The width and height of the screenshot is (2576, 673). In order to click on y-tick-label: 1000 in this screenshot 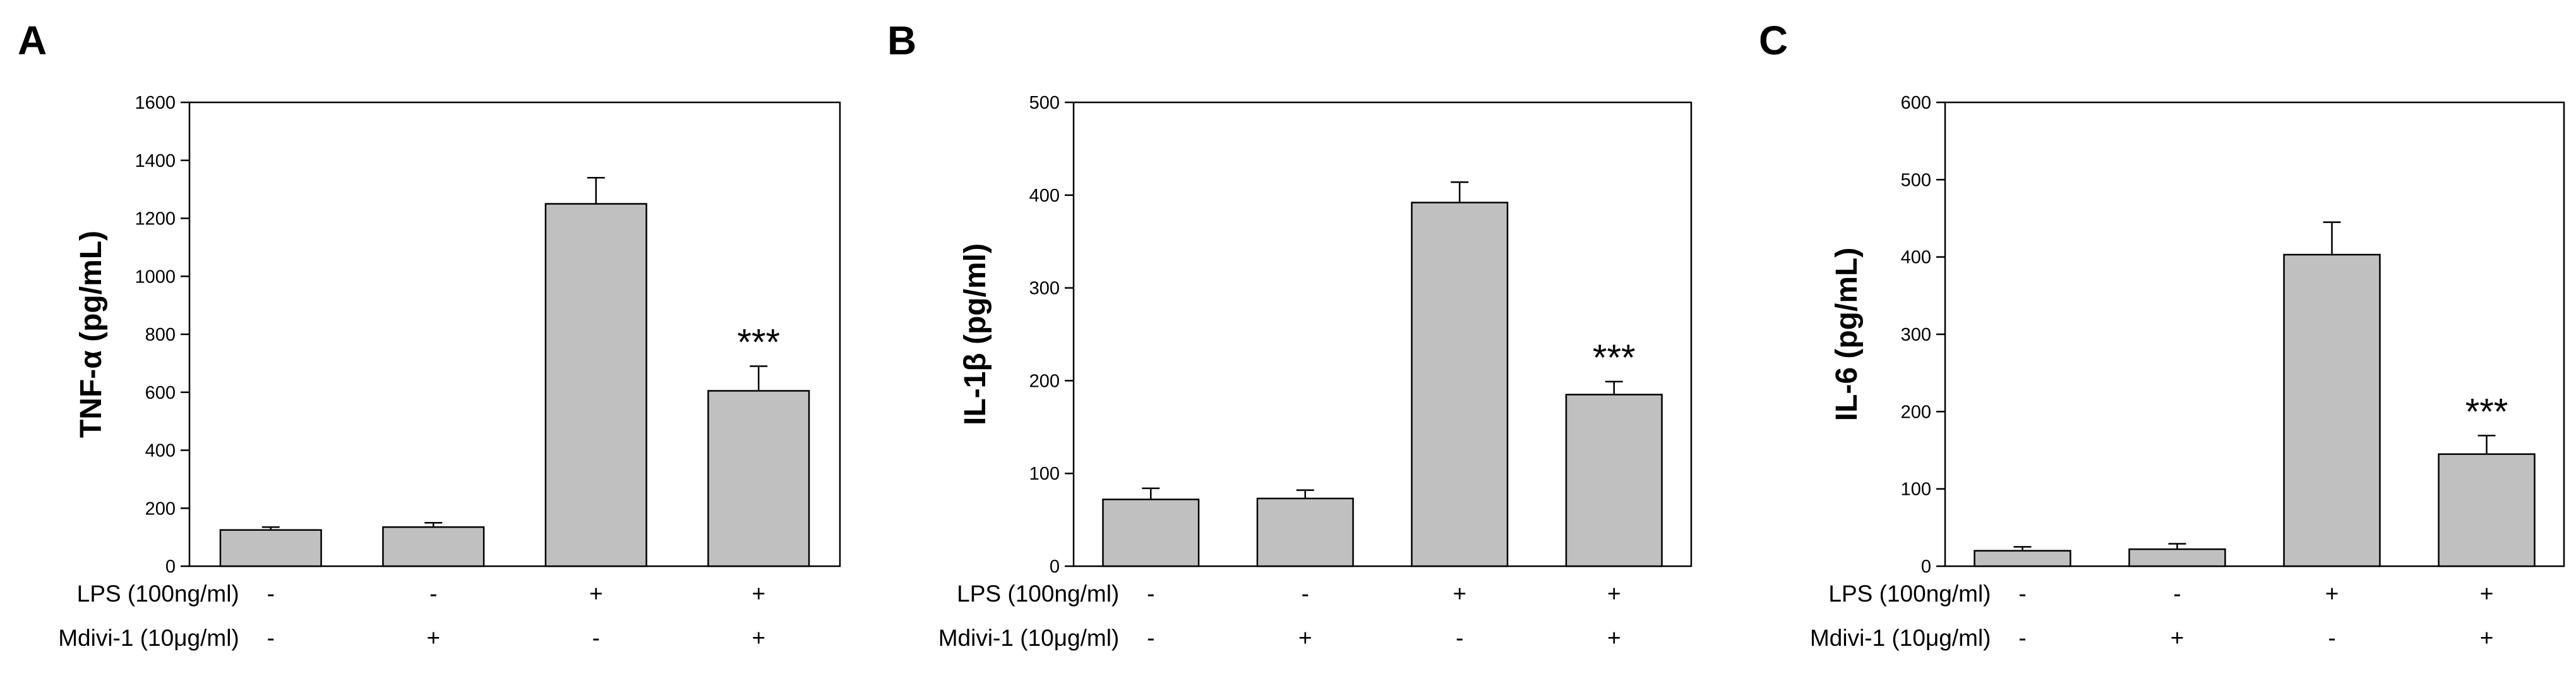, I will do `click(155, 277)`.